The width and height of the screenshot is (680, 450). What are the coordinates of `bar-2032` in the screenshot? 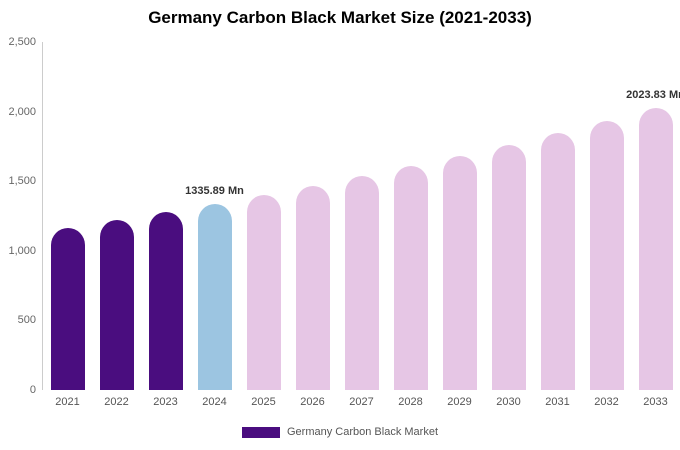 It's located at (606, 255).